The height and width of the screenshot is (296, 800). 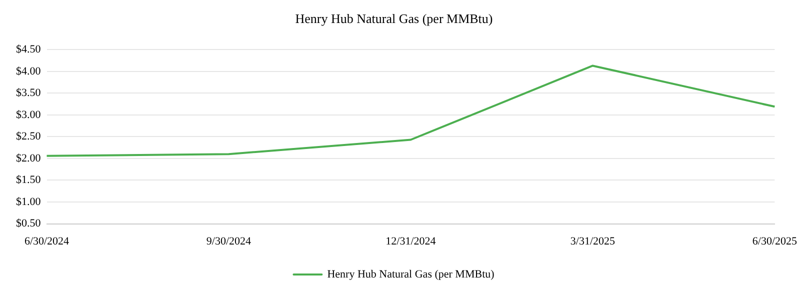 I want to click on y-tick-label: $1.50, so click(x=29, y=180).